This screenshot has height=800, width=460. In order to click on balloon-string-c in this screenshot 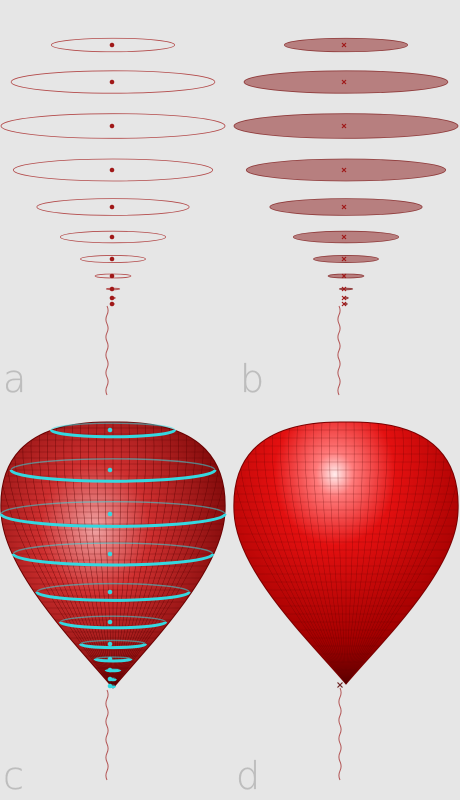, I will do `click(107, 735)`.